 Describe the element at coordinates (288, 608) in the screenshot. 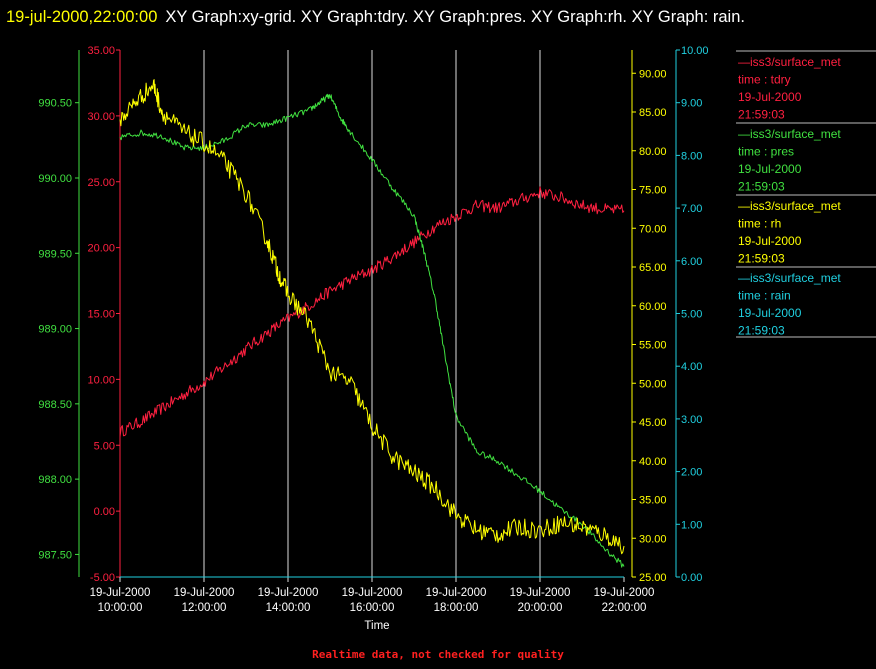

I see `x-tick-label-time: 14:00:00` at that location.